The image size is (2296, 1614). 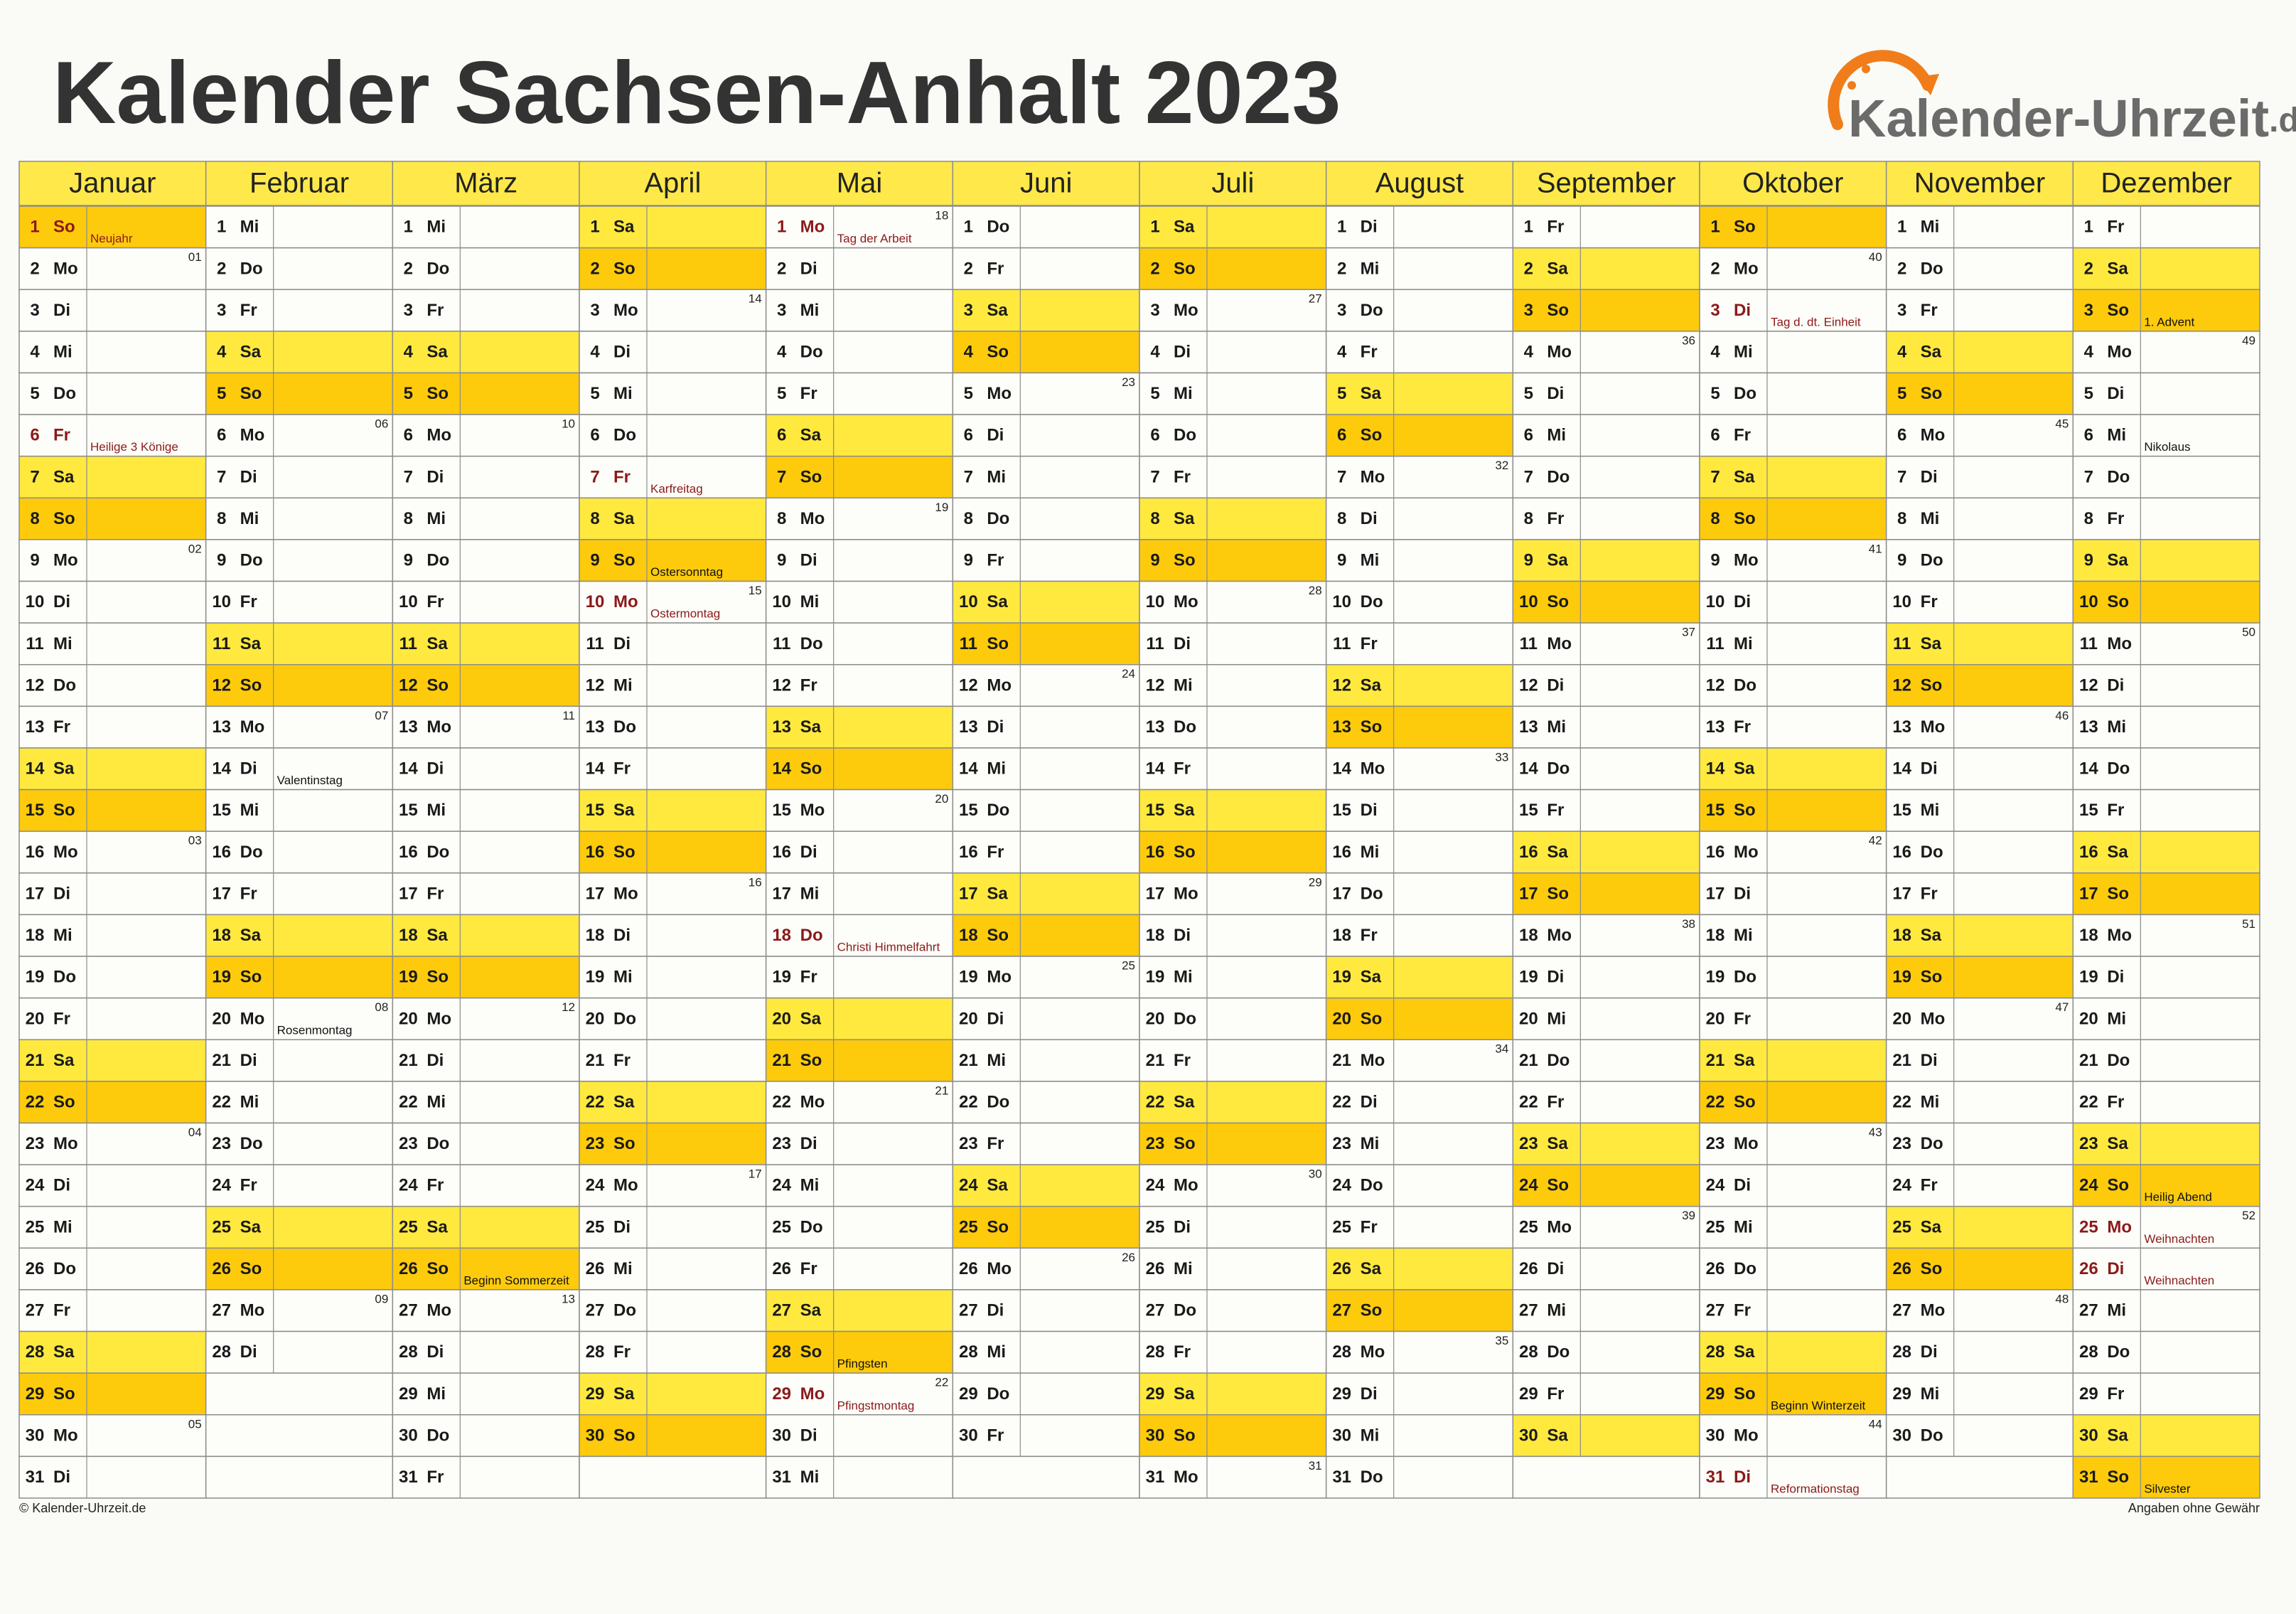 I want to click on week-number: 15, so click(x=755, y=590).